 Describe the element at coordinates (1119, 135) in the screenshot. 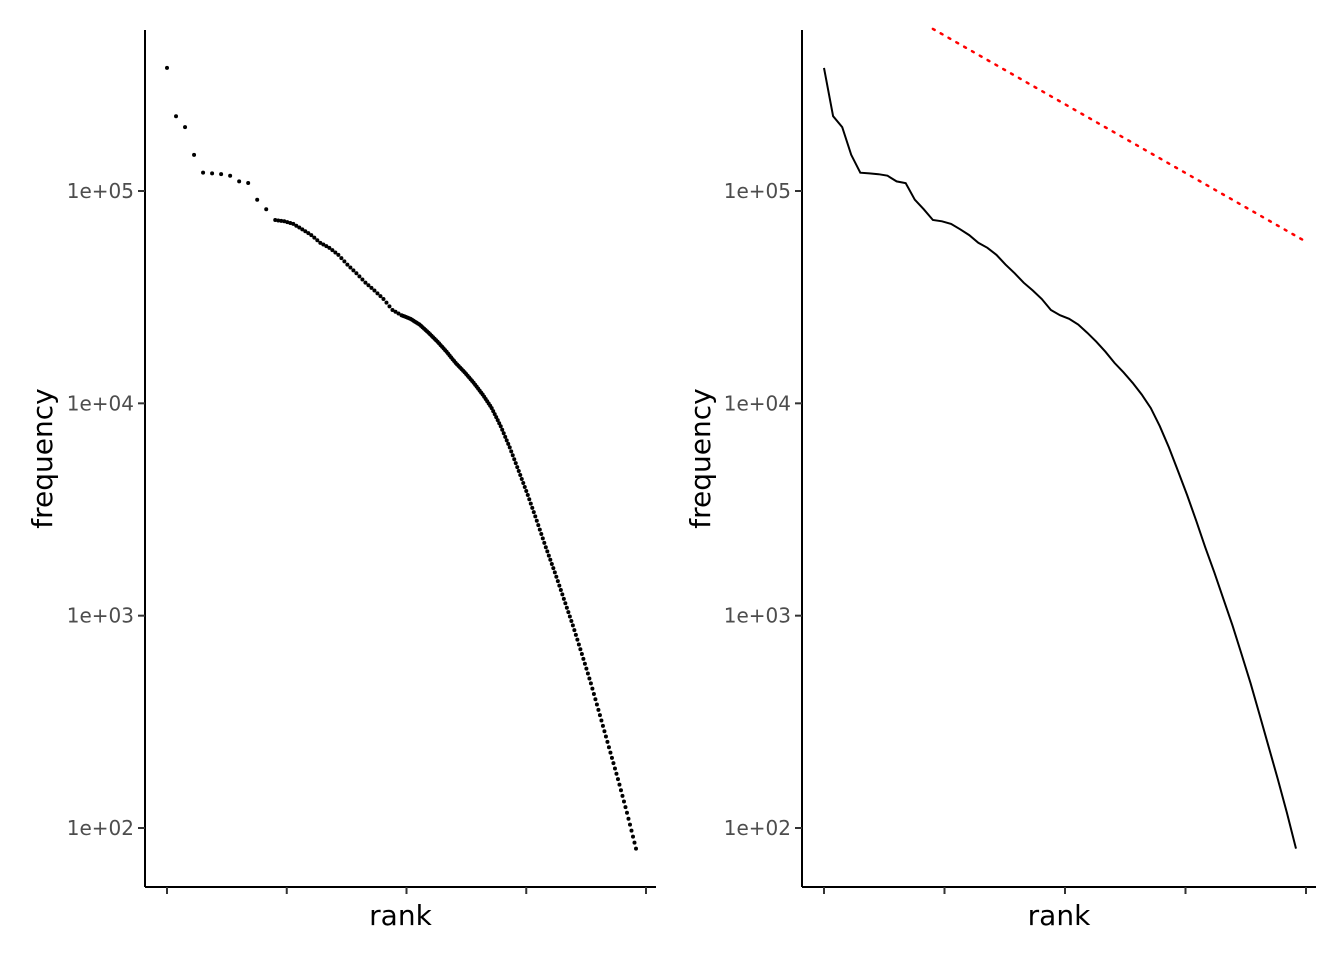

I see `fitted-power-law-line` at that location.